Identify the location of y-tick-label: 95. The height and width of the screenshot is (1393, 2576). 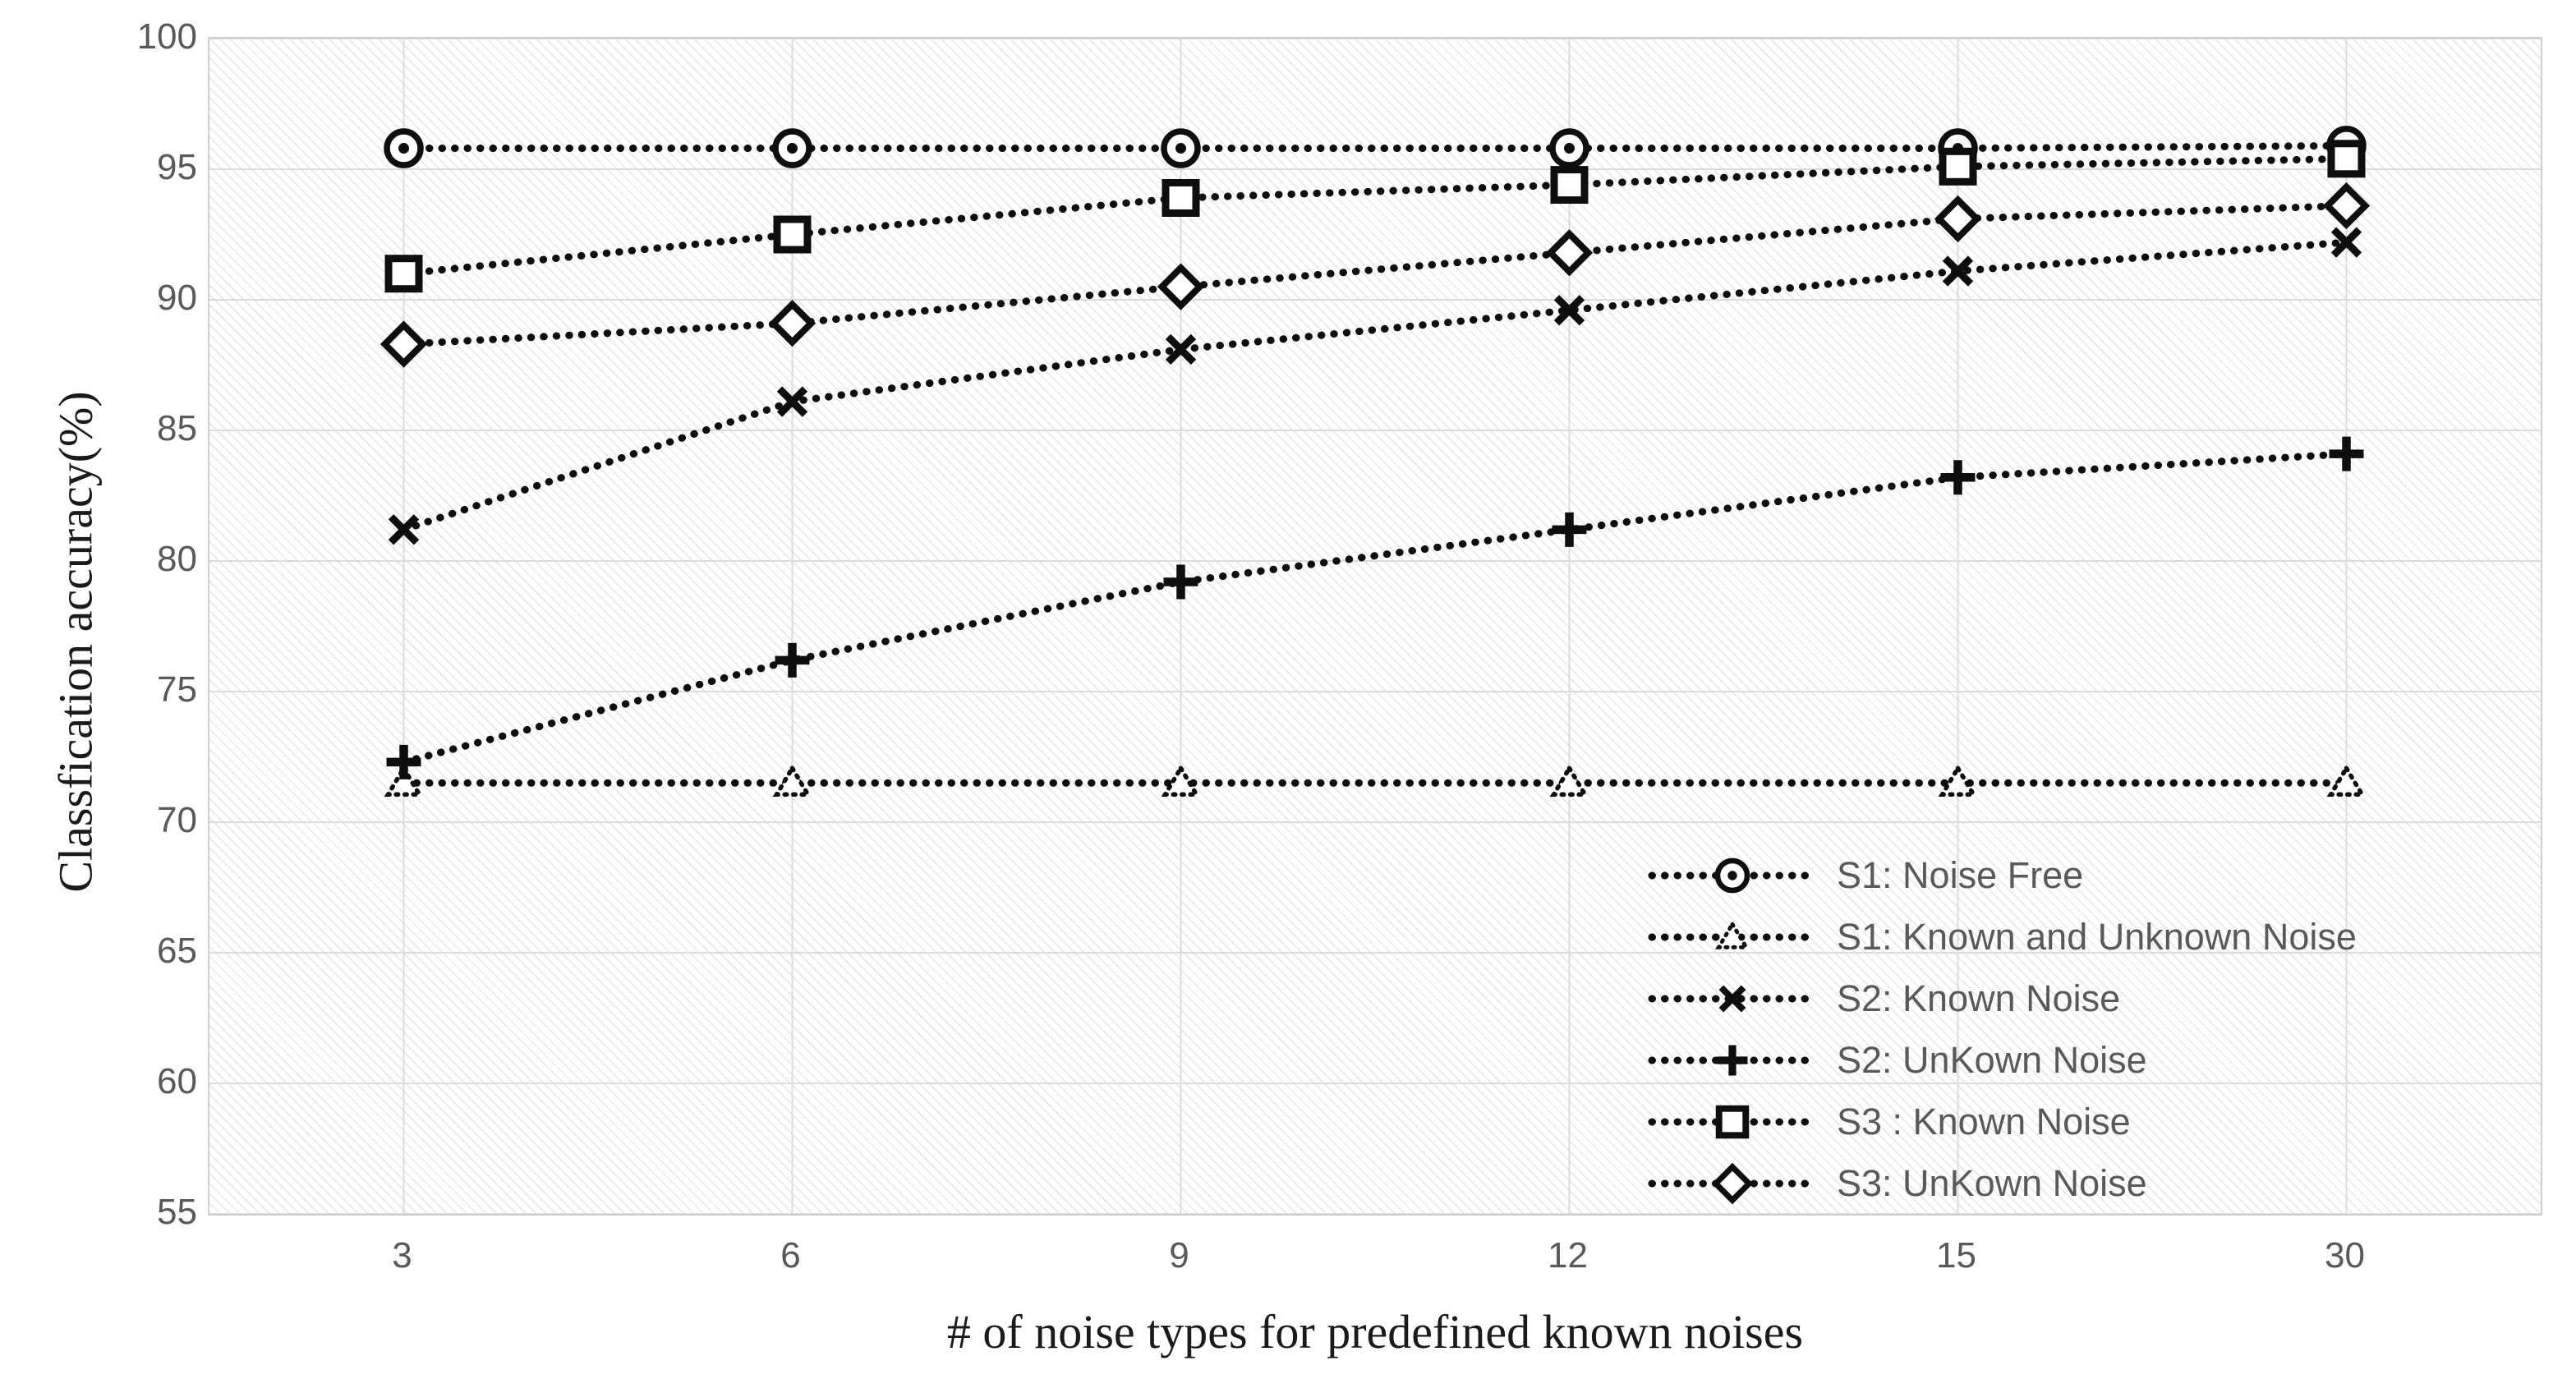
(177, 167).